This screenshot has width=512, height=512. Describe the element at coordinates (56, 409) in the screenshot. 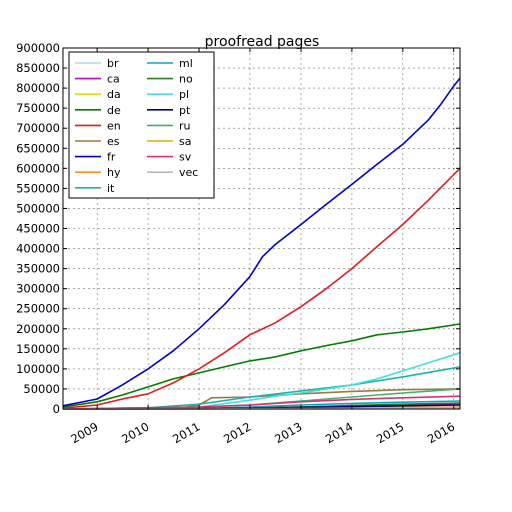

I see `y-tick-label: 0` at that location.